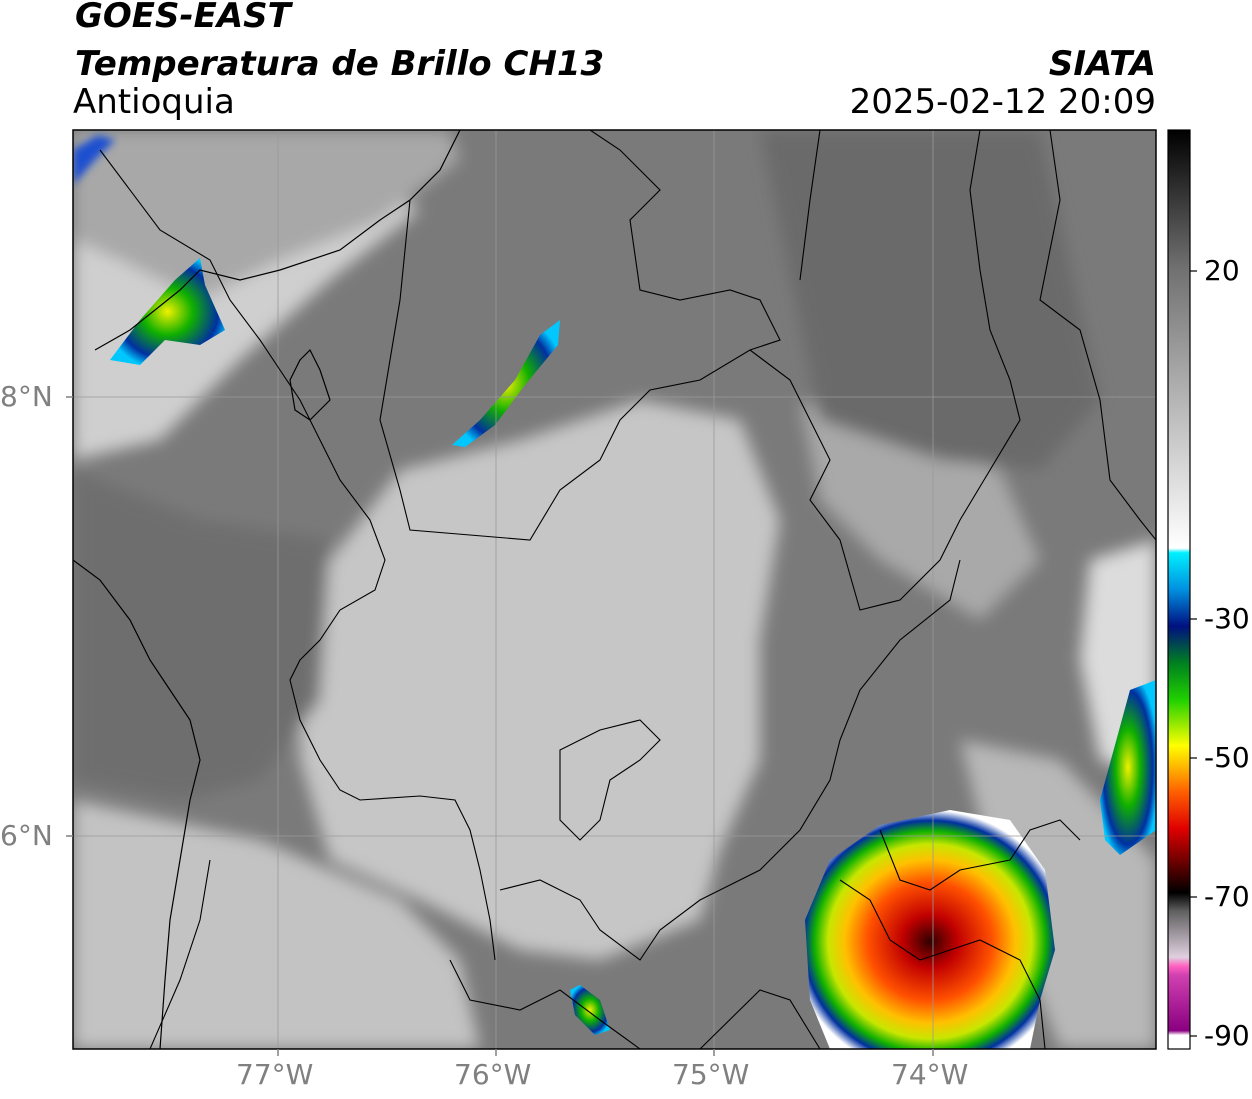 Image resolution: width=1252 pixels, height=1099 pixels. What do you see at coordinates (154, 102) in the screenshot?
I see `region-label: Antioquia` at bounding box center [154, 102].